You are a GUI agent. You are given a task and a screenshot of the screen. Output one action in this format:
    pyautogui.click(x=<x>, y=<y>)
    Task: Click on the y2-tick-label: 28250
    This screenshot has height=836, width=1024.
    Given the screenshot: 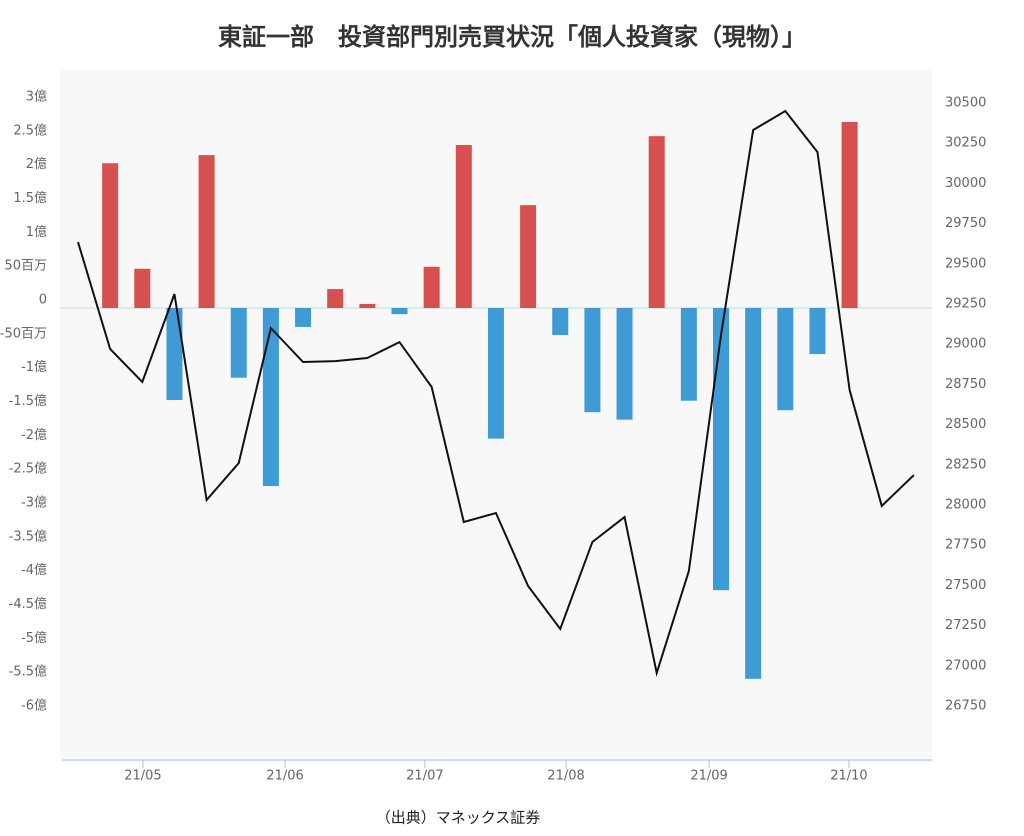 What is the action you would take?
    pyautogui.click(x=965, y=464)
    